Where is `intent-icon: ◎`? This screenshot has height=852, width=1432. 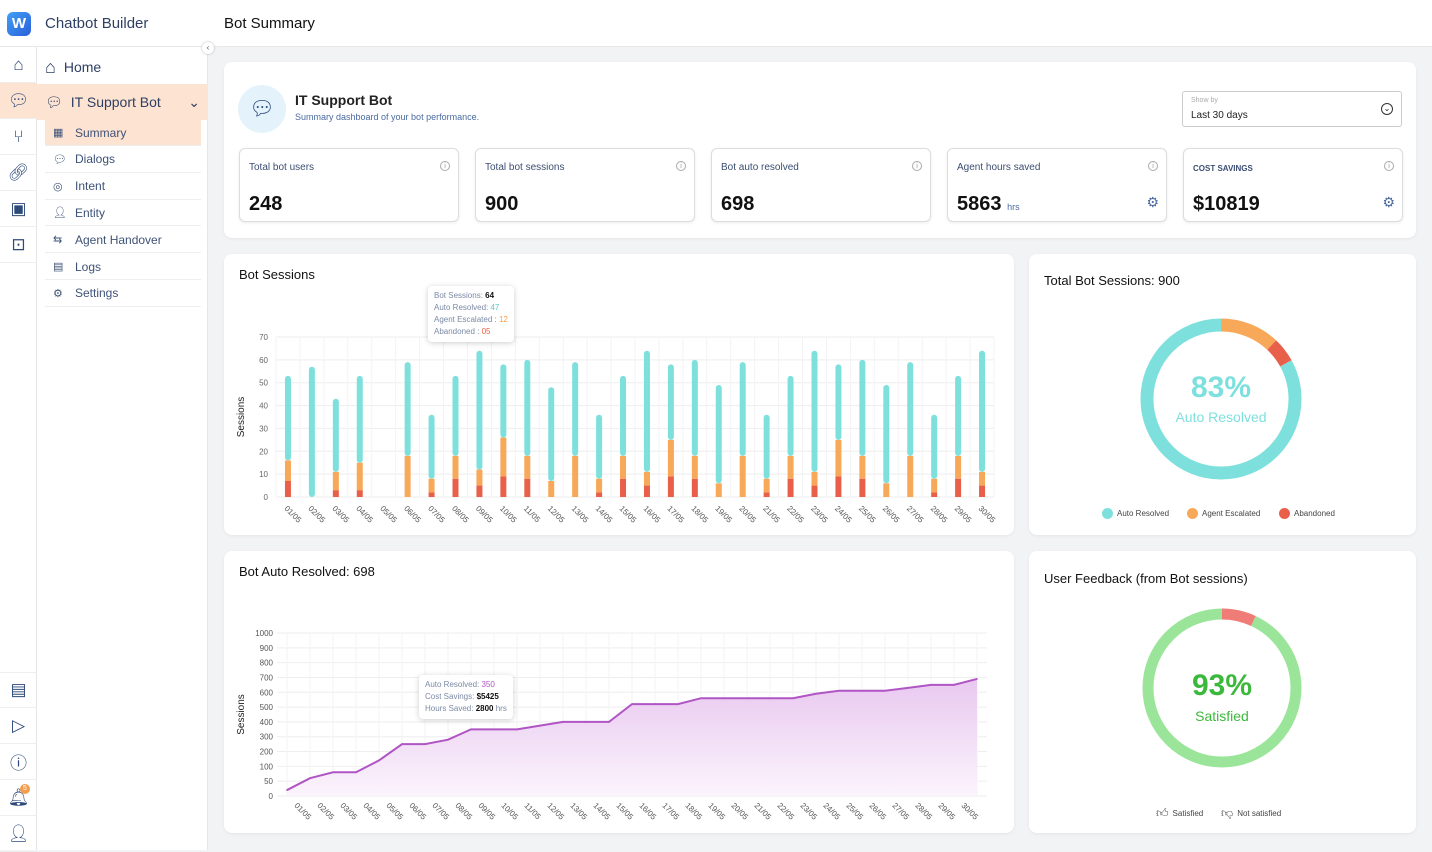 intent-icon: ◎ is located at coordinates (58, 186).